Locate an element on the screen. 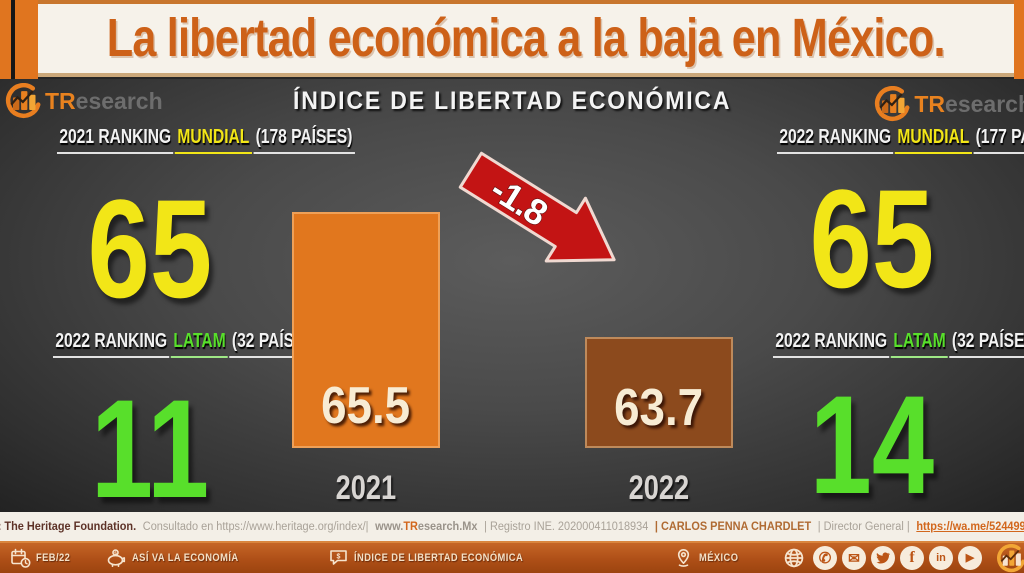 Image resolution: width=1024 pixels, height=573 pixels. bar-value-2021: 65.5 is located at coordinates (366, 406).